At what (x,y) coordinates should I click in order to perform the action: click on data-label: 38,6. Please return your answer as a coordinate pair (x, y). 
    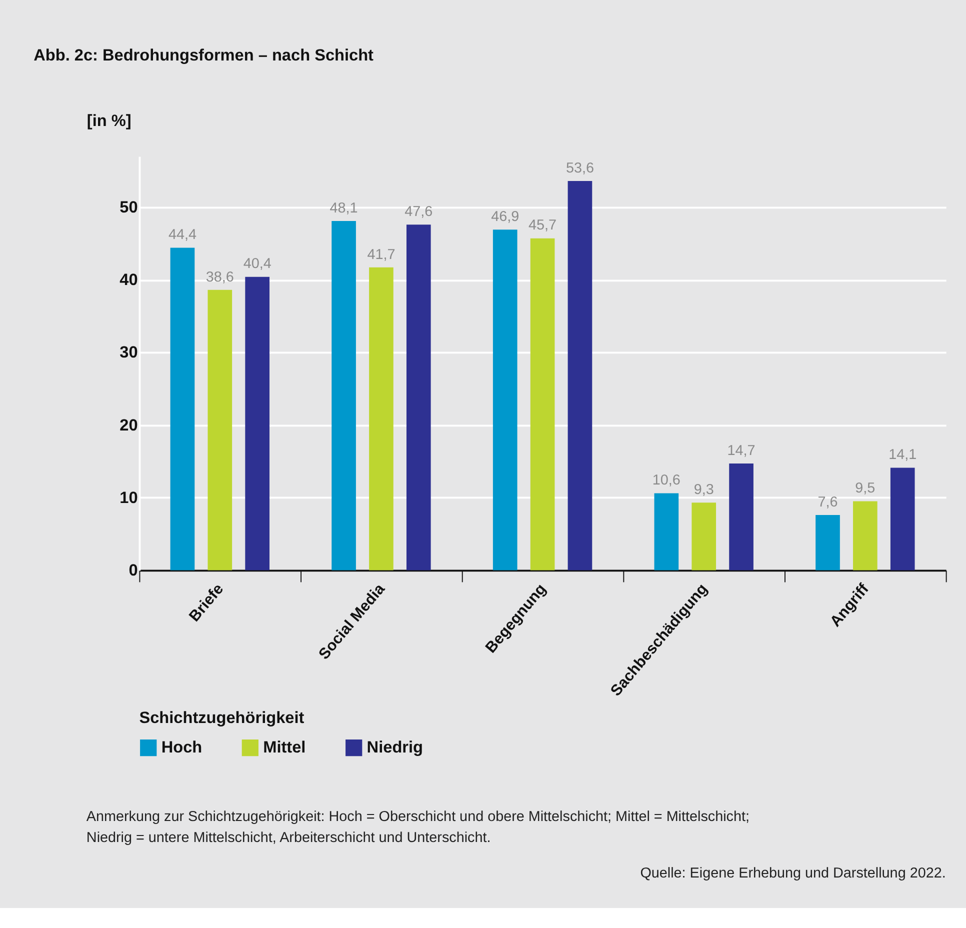
    Looking at the image, I should click on (220, 277).